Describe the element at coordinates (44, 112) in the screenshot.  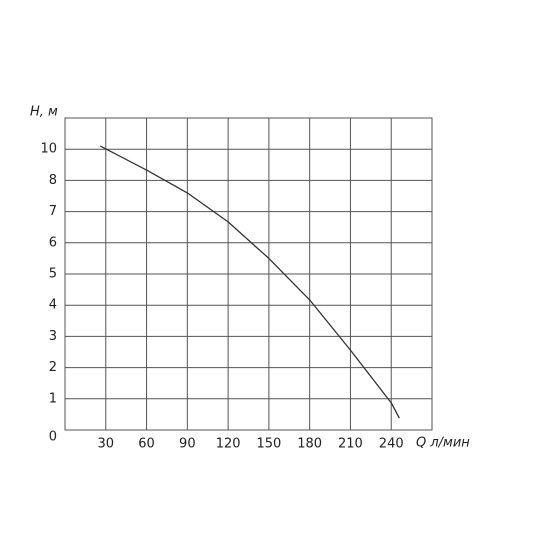
I see `y-axis-title: H, м` at that location.